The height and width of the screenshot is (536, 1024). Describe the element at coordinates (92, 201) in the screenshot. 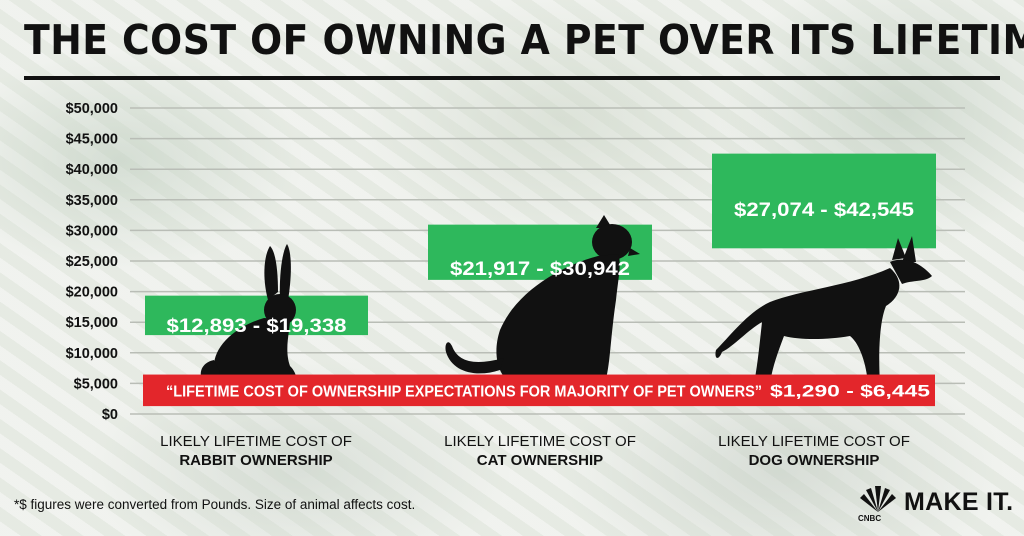

I see `y-tick-label: $35,000` at that location.